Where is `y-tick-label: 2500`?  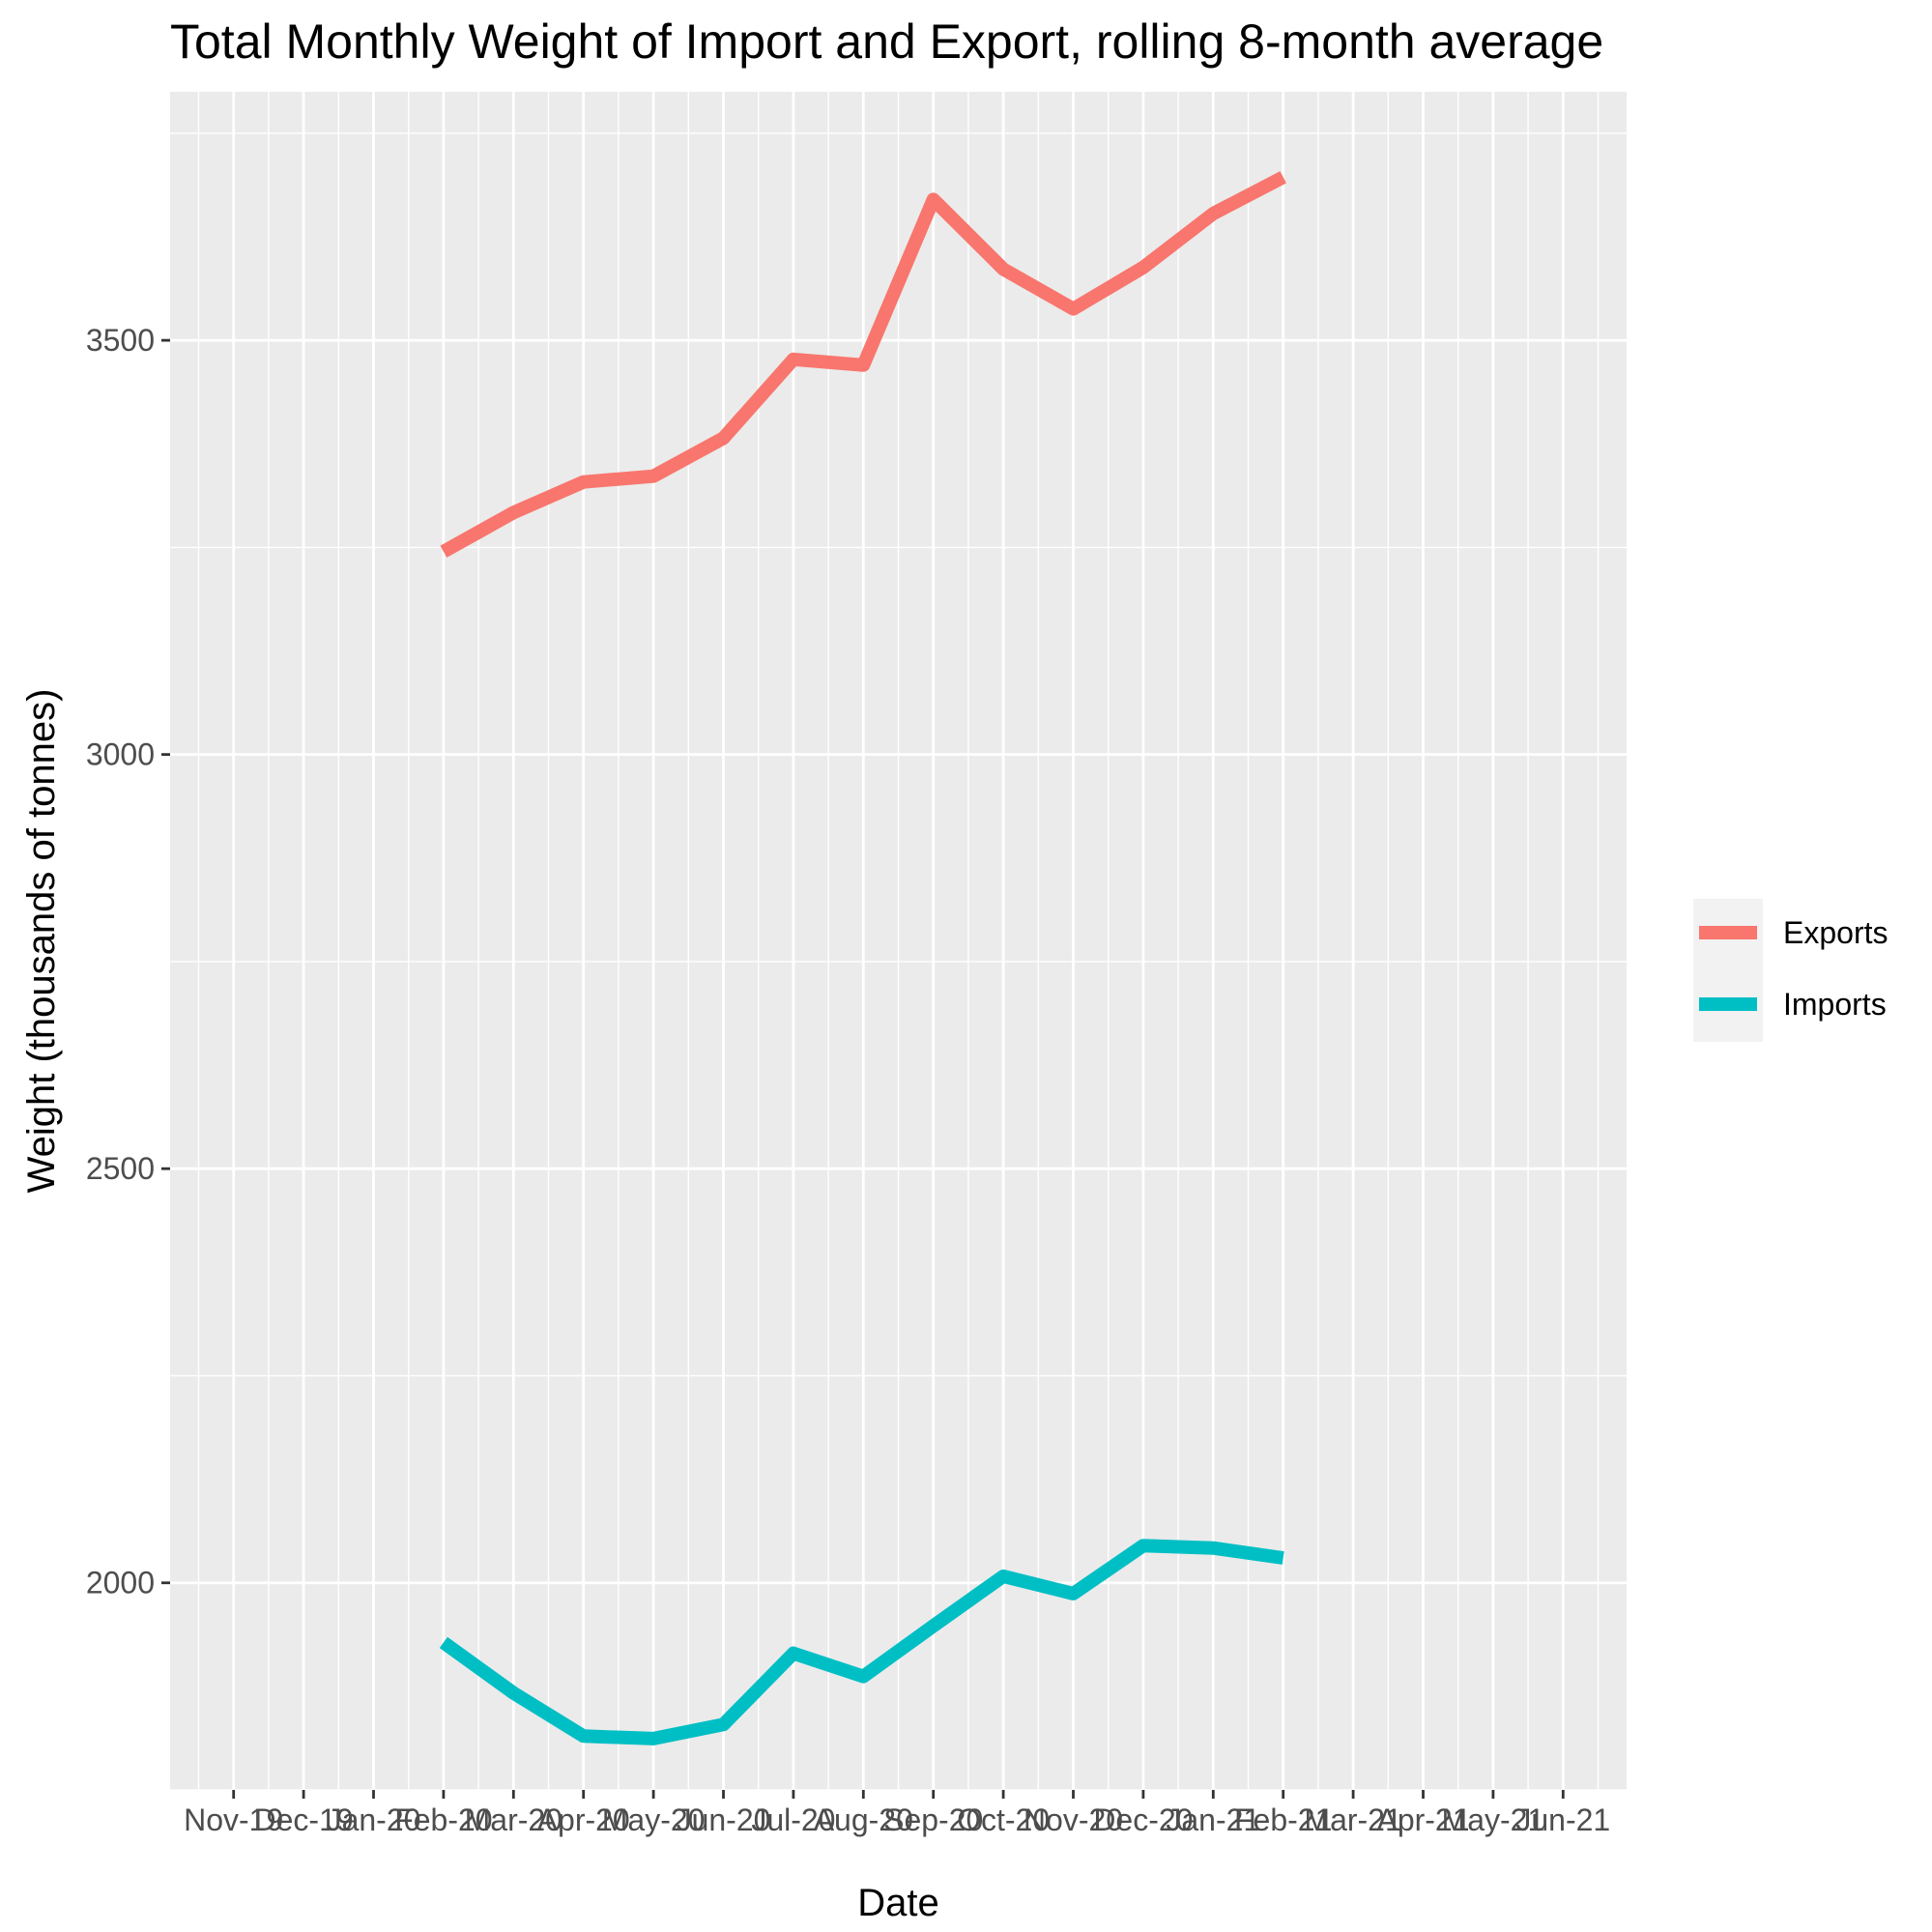
y-tick-label: 2500 is located at coordinates (120, 1168).